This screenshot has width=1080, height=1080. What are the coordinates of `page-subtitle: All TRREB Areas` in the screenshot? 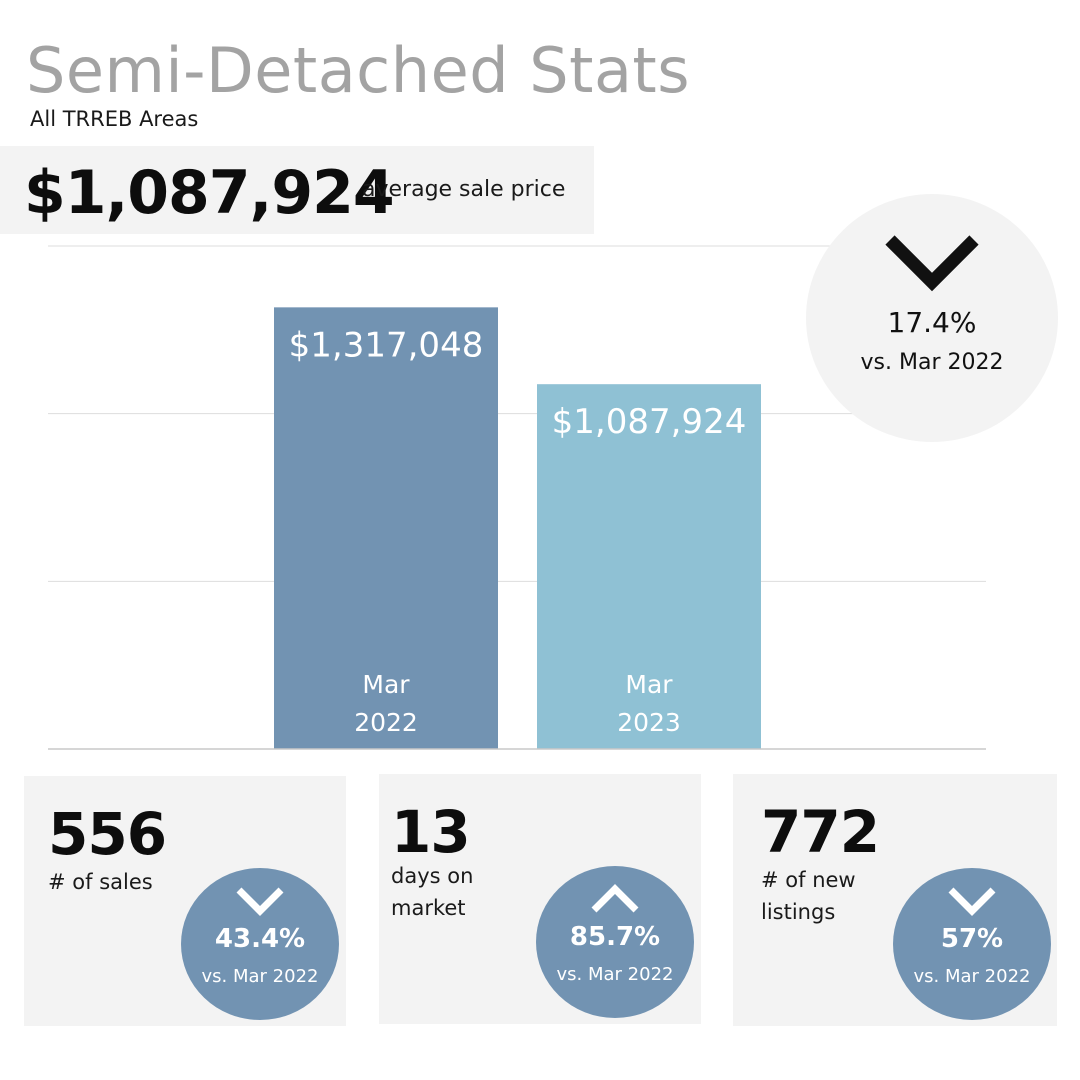 It's located at (114, 119).